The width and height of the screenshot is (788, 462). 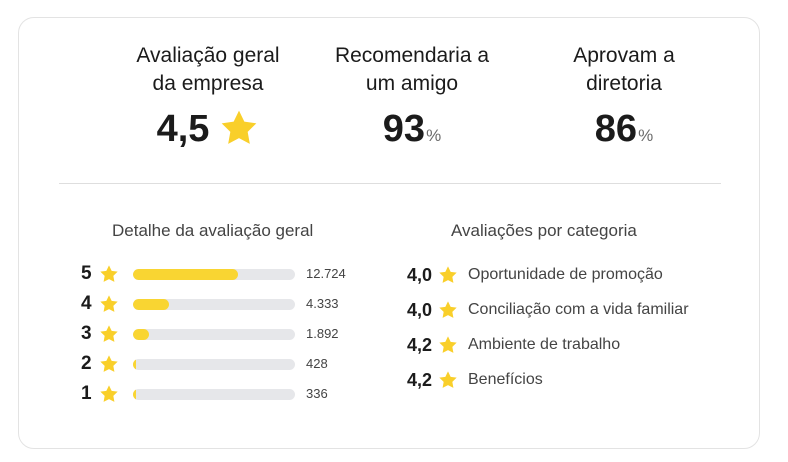 What do you see at coordinates (624, 69) in the screenshot?
I see `approve-label: Aprovam a diretoria` at bounding box center [624, 69].